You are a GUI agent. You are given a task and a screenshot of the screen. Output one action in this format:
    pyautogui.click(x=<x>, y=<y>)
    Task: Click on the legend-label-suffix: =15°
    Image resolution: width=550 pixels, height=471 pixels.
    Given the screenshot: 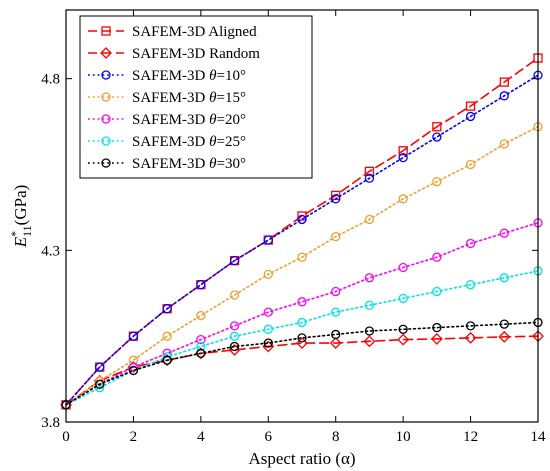 What is the action you would take?
    pyautogui.click(x=230, y=98)
    